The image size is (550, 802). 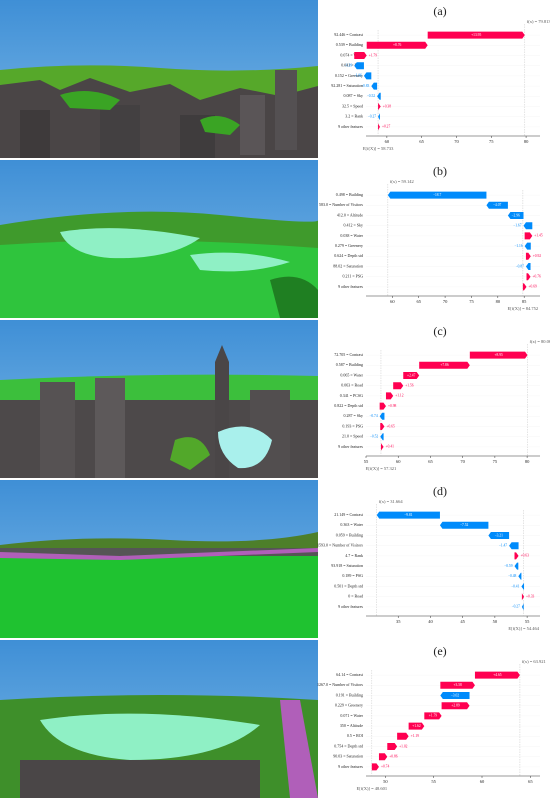 What do you see at coordinates (351, 54) in the screenshot?
I see `feature-label: 0.074 = Water` at bounding box center [351, 54].